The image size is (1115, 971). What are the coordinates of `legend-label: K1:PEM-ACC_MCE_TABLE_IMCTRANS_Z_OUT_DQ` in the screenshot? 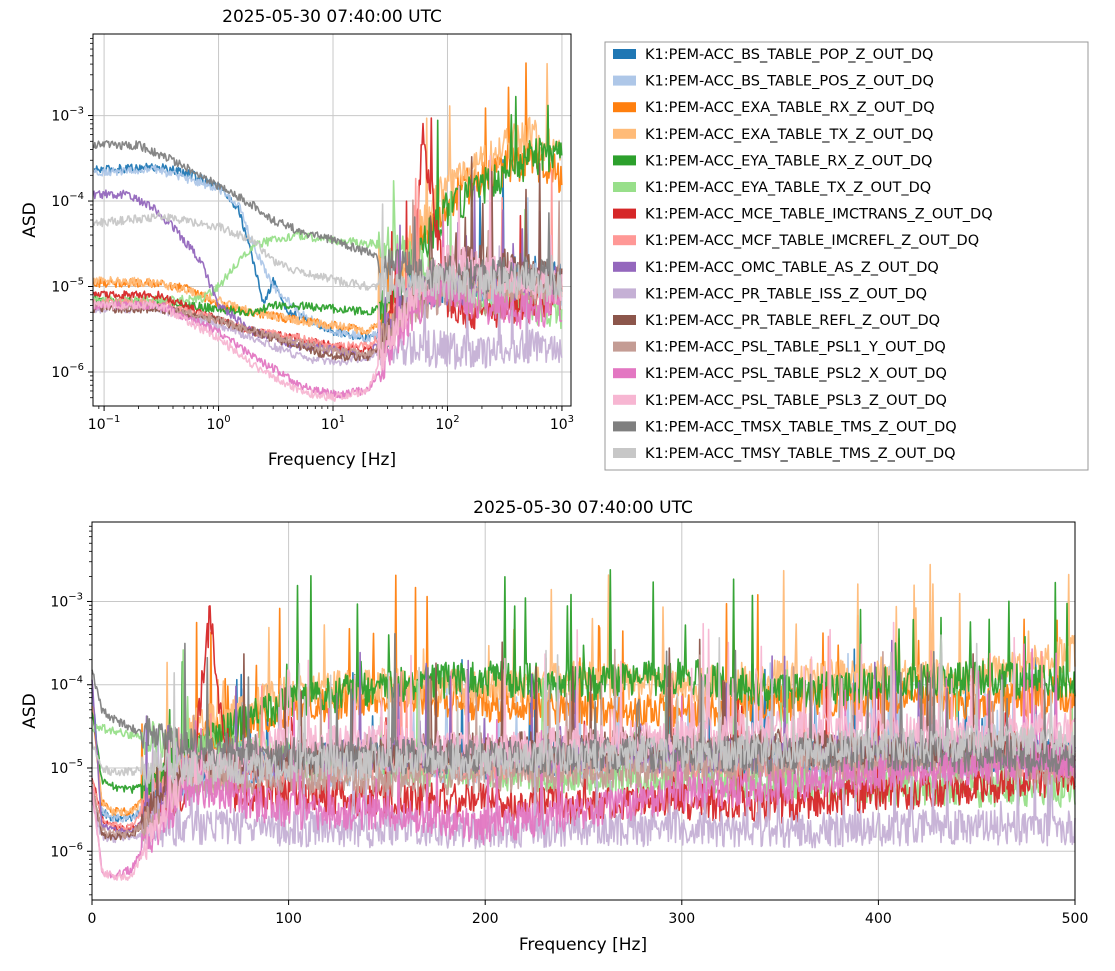 It's located at (819, 215).